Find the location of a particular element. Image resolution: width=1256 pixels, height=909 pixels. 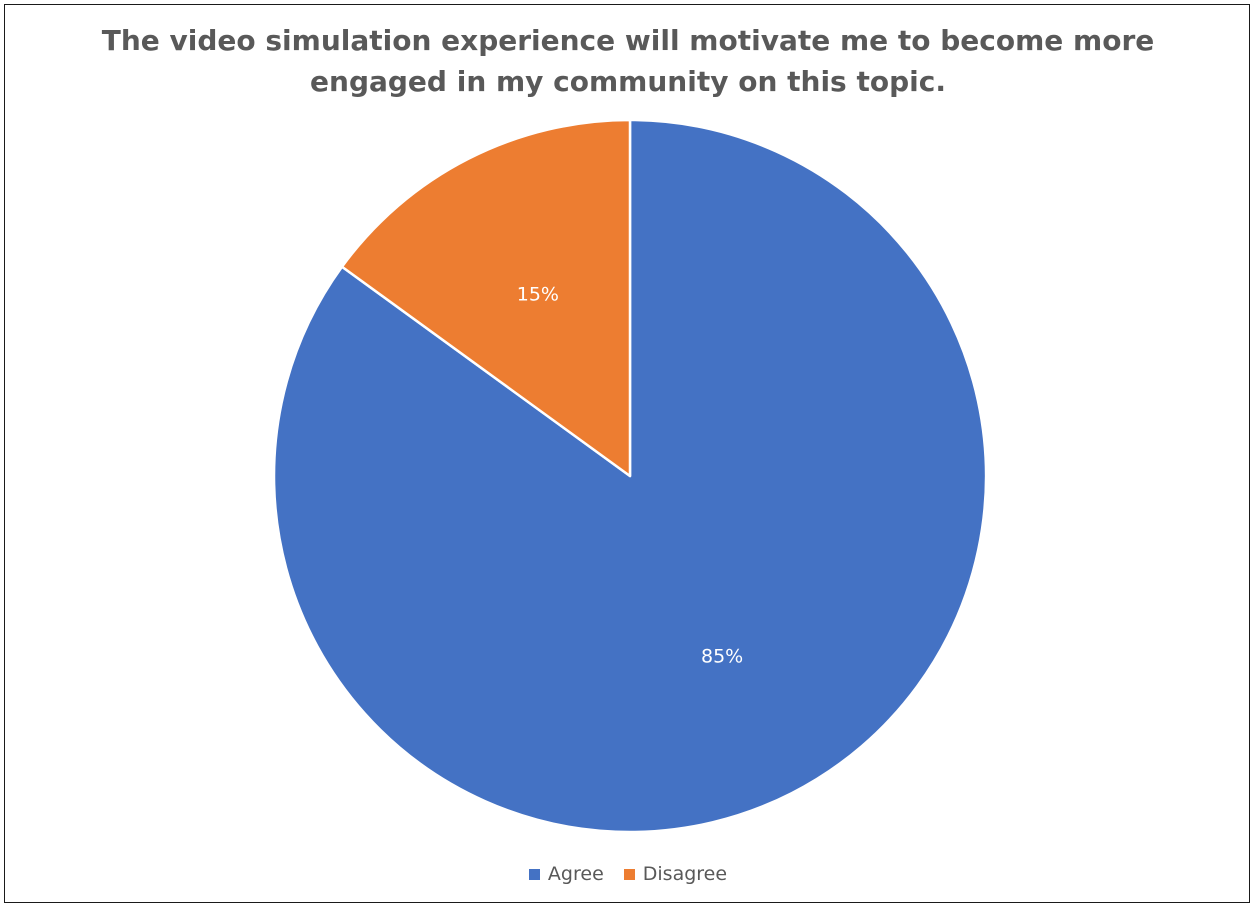

legend-item-disagree: Disagree is located at coordinates (675, 874).